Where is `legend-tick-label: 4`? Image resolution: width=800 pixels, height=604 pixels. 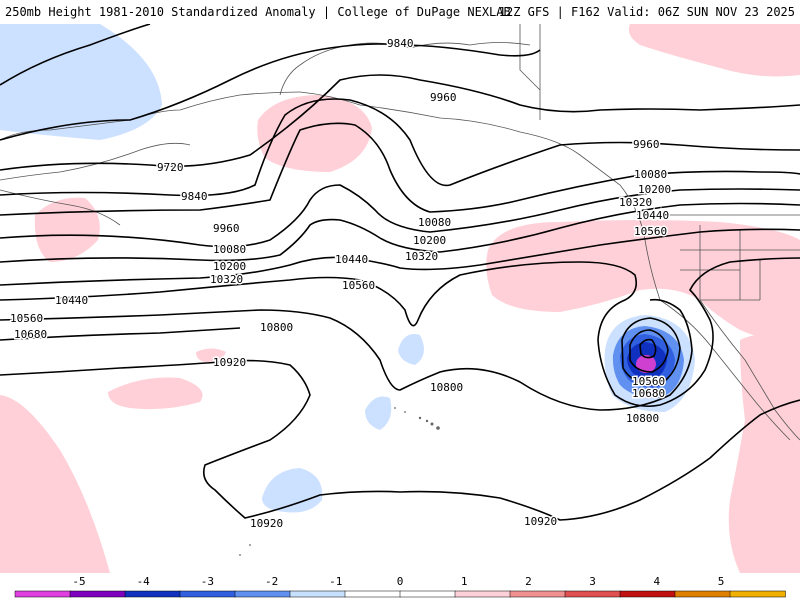
legend-tick-label: 4 is located at coordinates (656, 581).